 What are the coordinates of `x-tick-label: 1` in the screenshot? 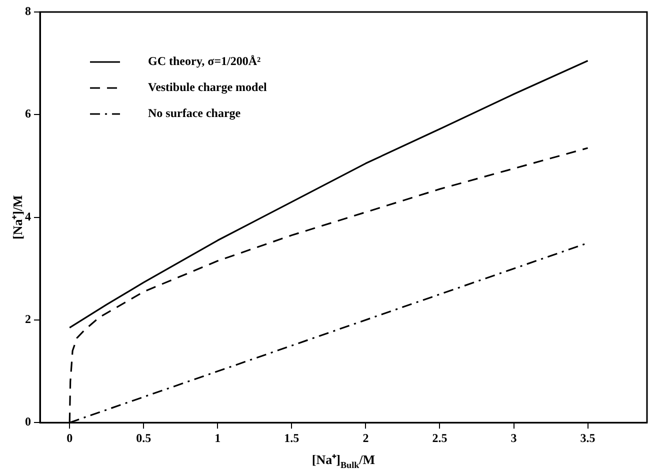 It's located at (217, 437).